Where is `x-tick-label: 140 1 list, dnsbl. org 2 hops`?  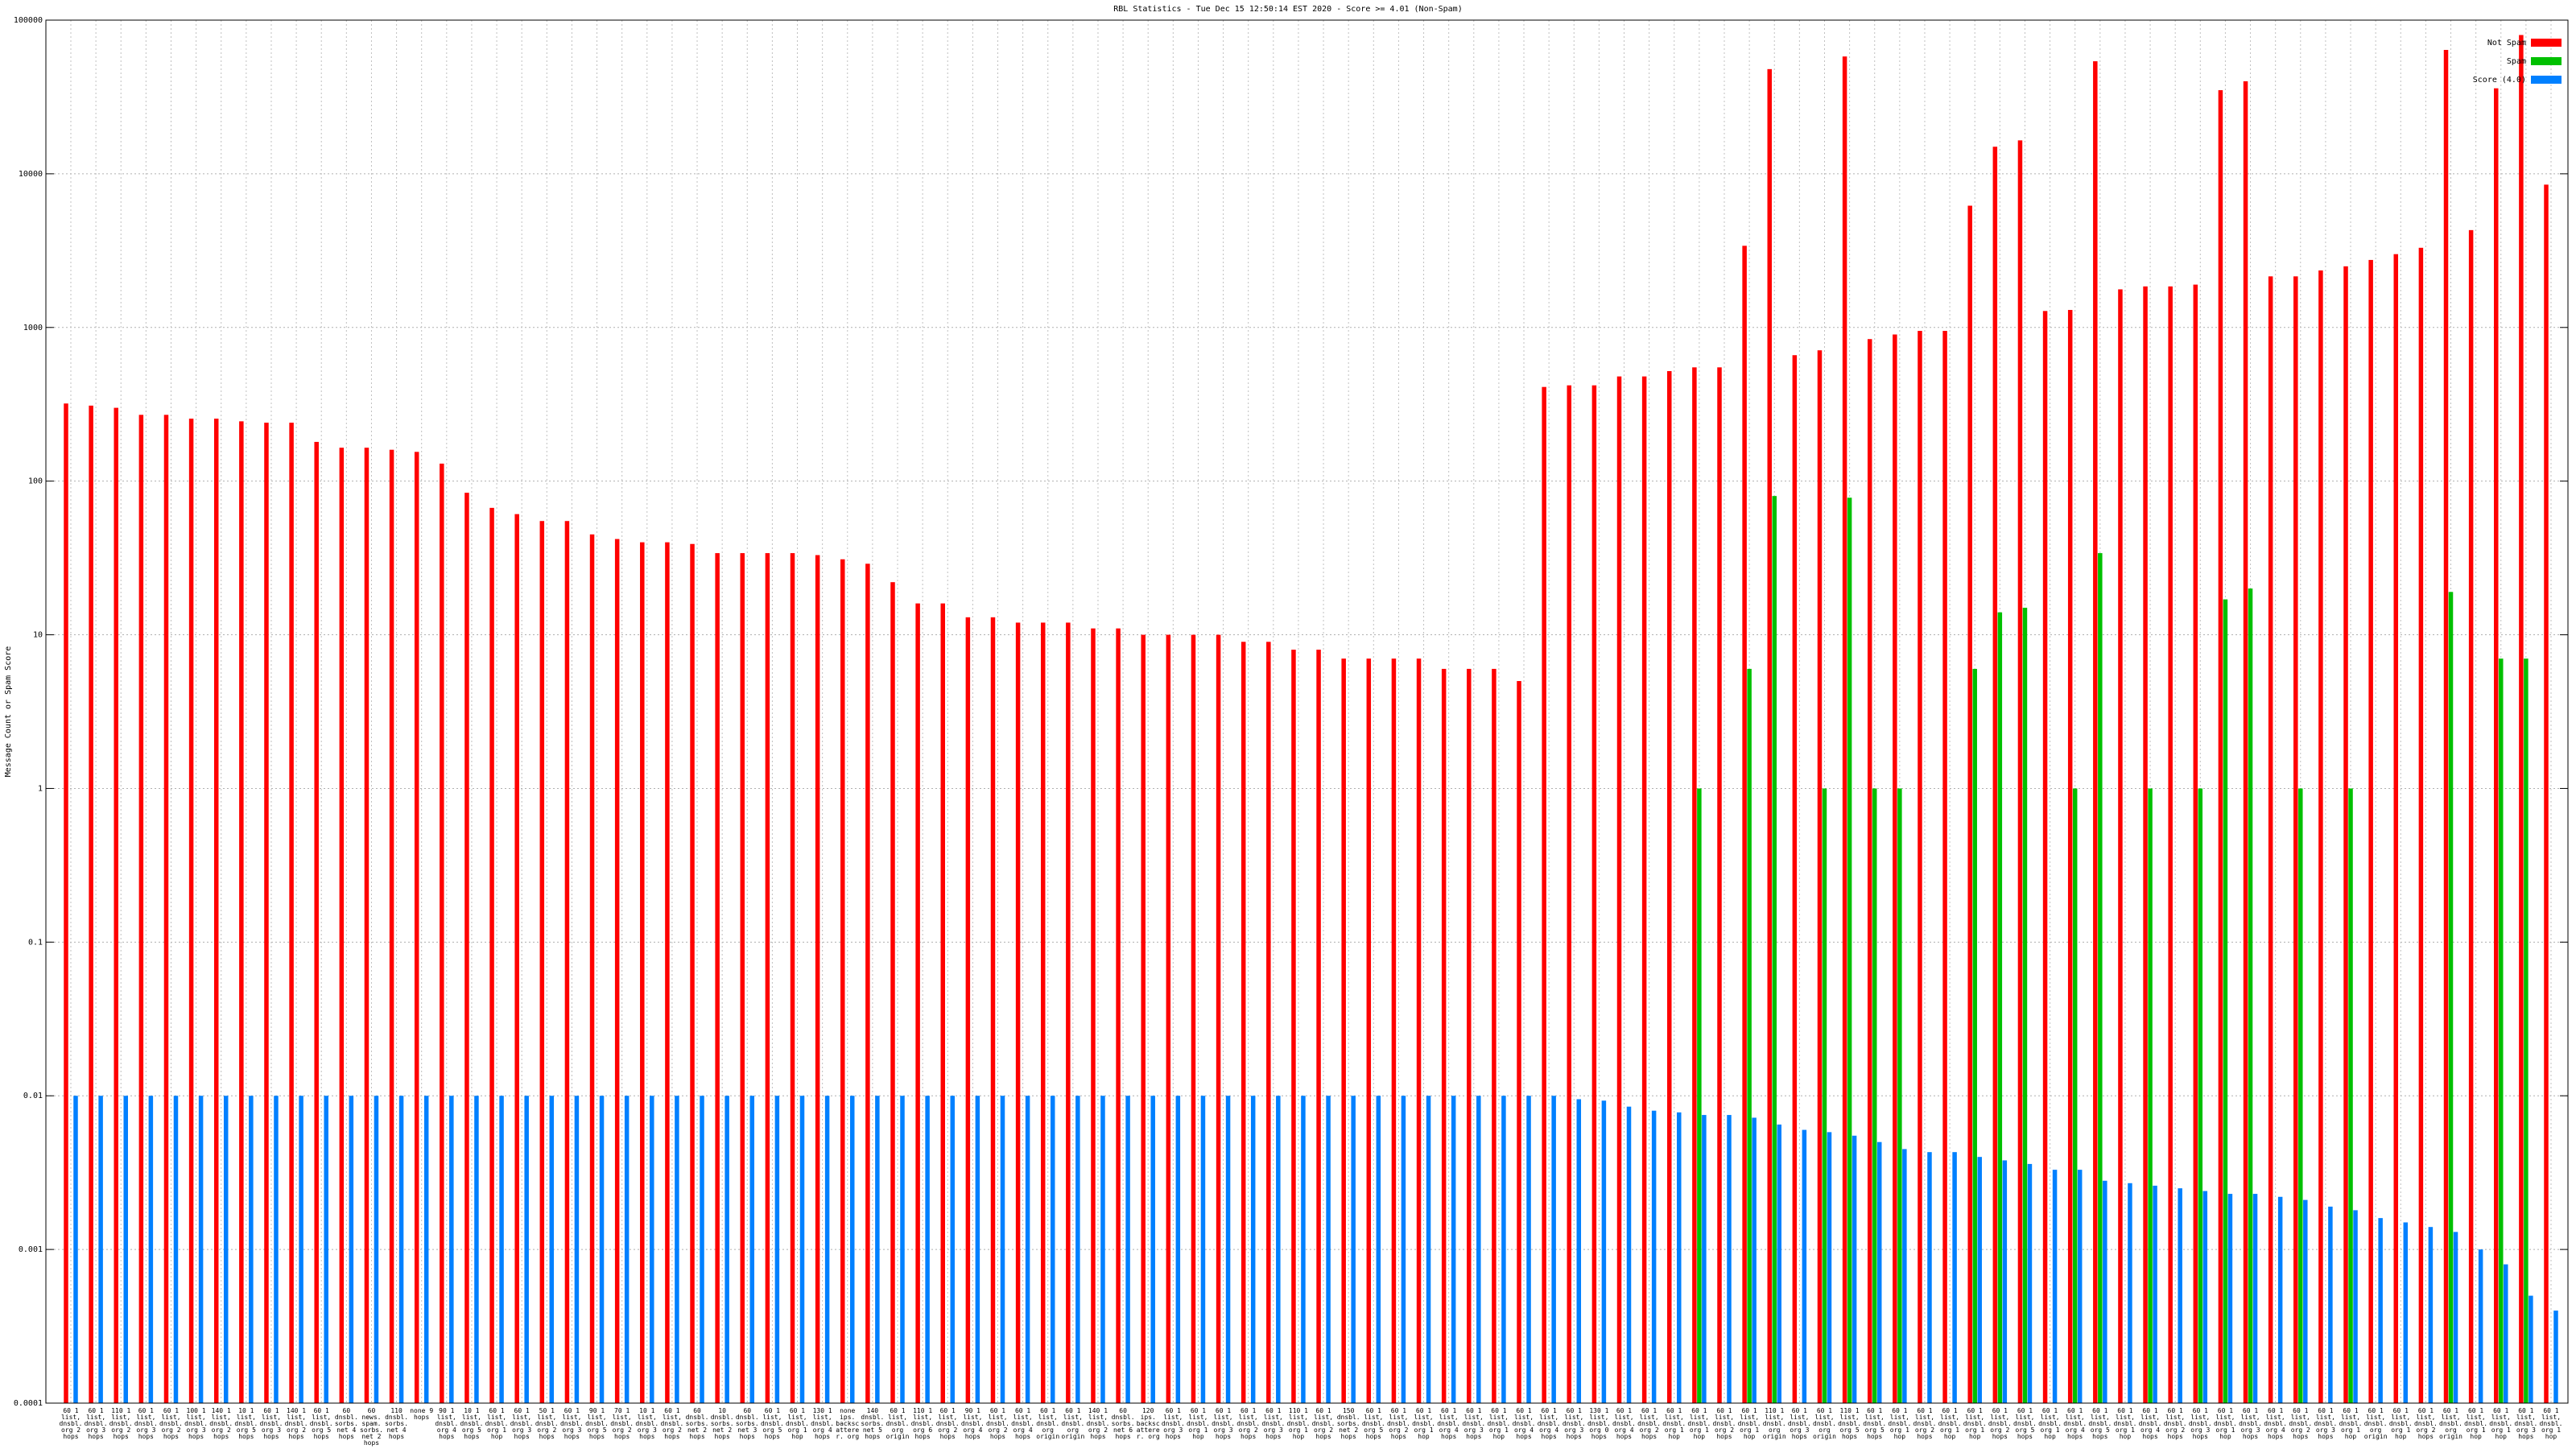 x-tick-label: 140 1 list, dnsbl. org 2 hops is located at coordinates (296, 1424).